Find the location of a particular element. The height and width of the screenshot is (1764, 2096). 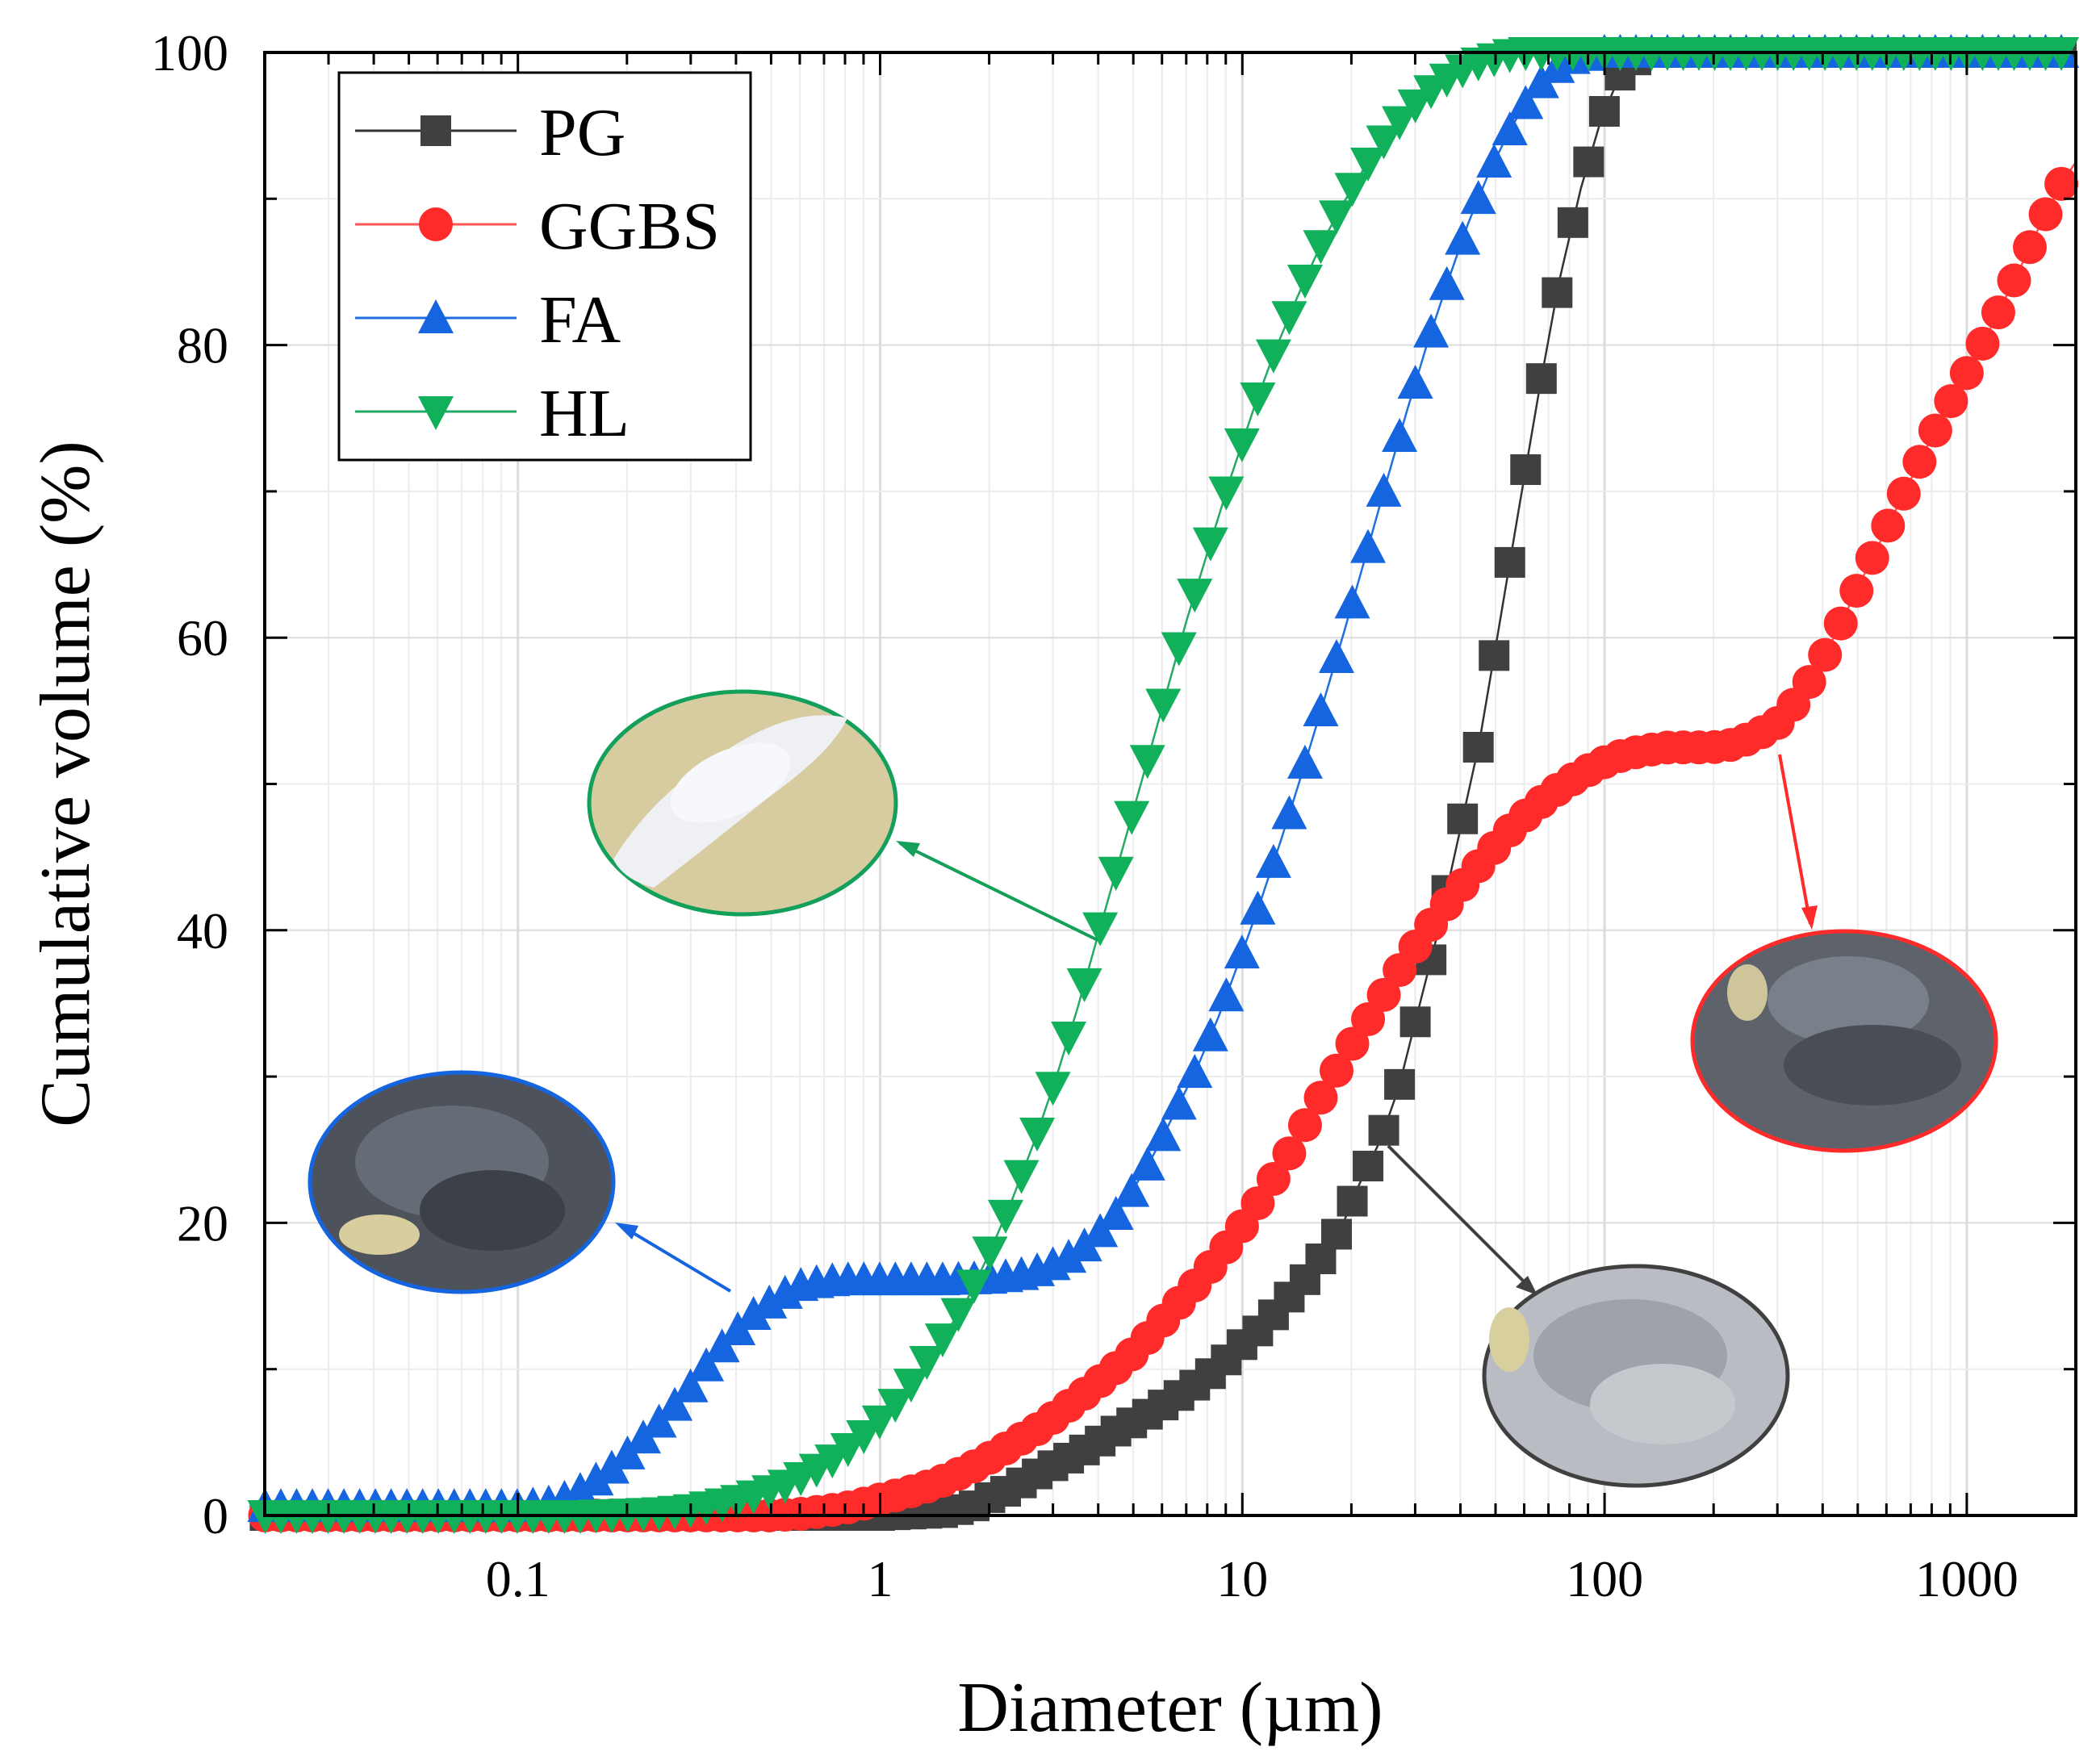

fa-sample-photo is located at coordinates (461, 1182).